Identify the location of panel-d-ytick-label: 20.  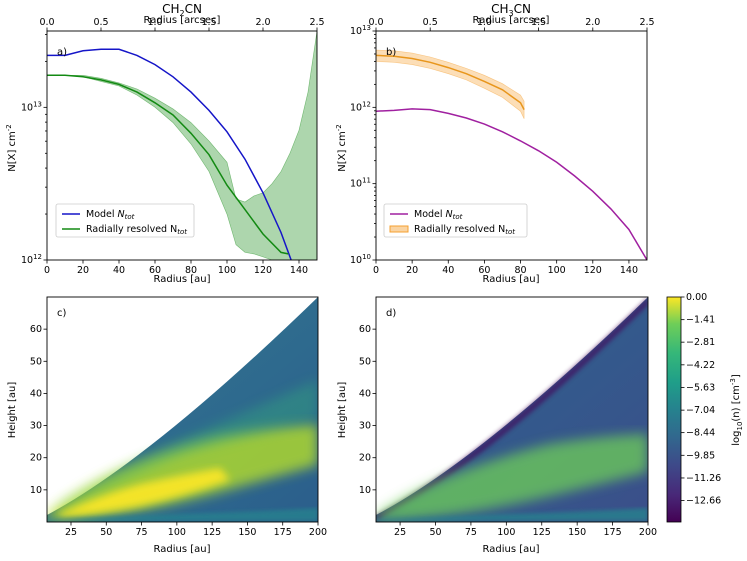
(365, 458).